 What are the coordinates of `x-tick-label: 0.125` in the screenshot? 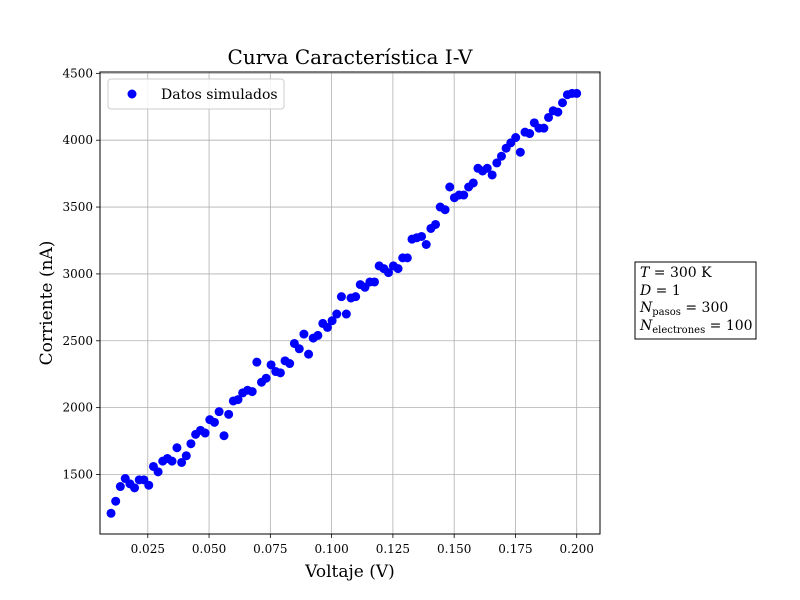 It's located at (393, 549).